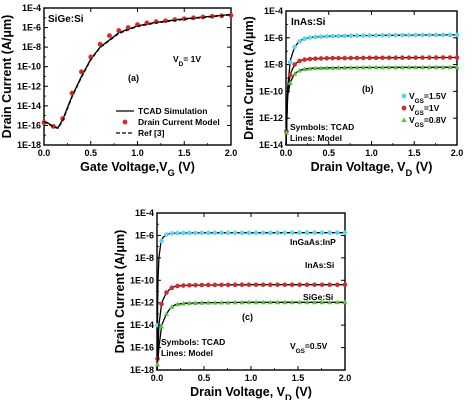  What do you see at coordinates (309, 348) in the screenshot?
I see `annotation: VGS=0.5V` at bounding box center [309, 348].